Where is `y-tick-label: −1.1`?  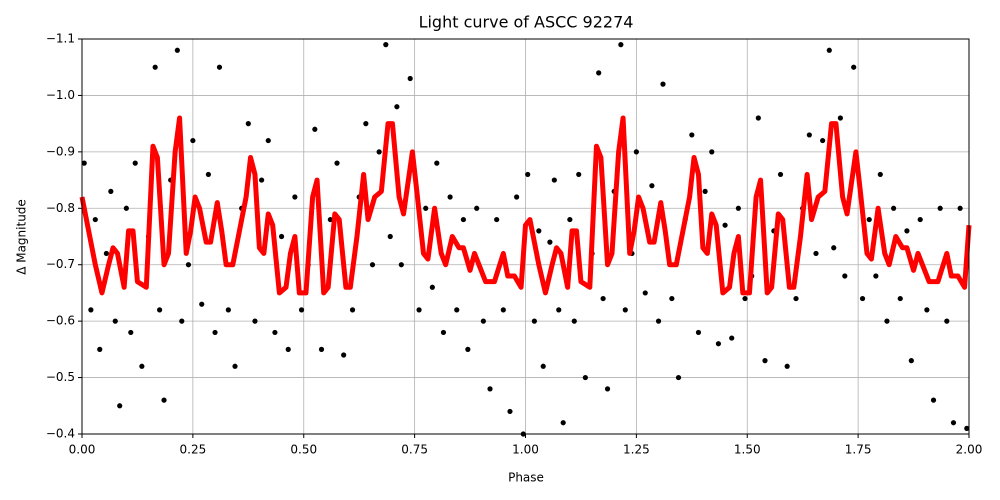
y-tick-label: −1.1 is located at coordinates (60, 39).